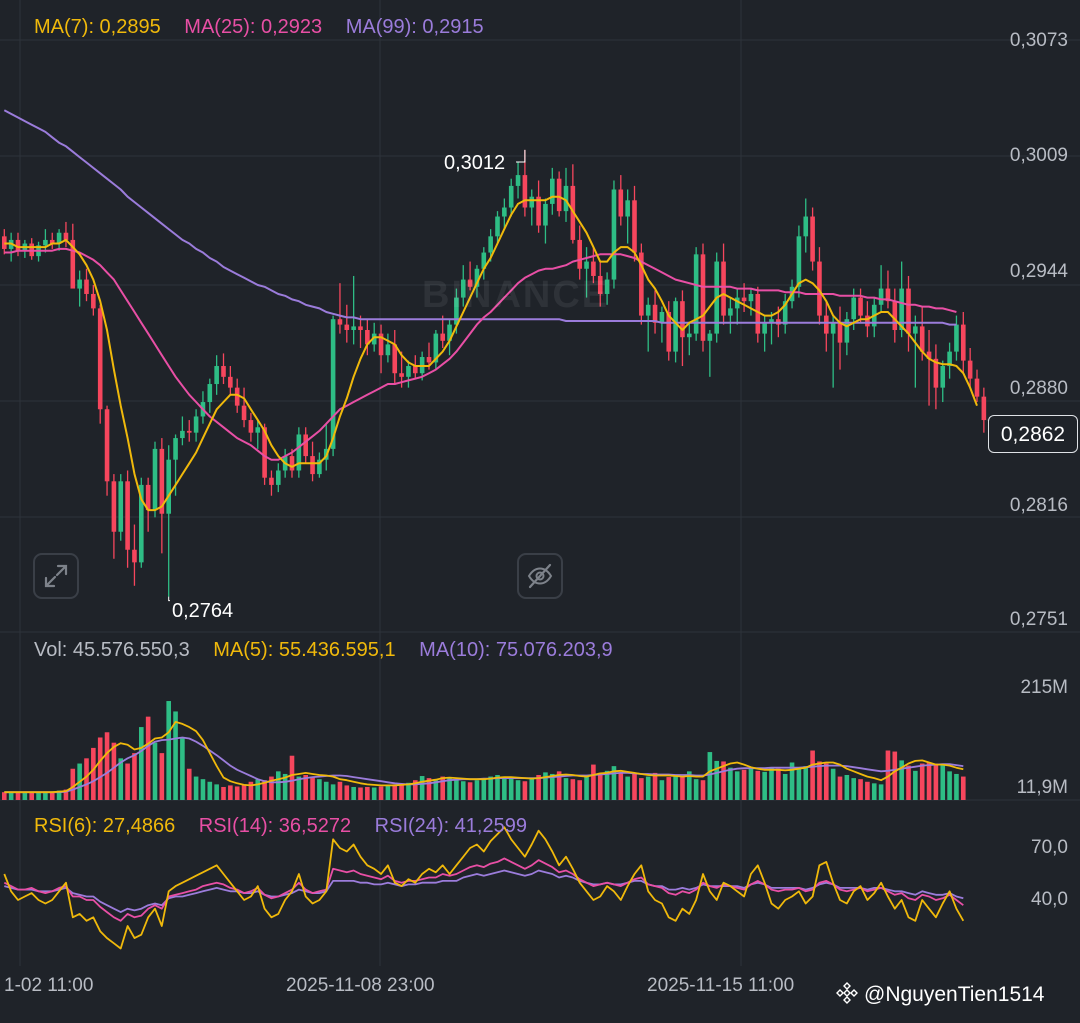  What do you see at coordinates (1042, 787) in the screenshot?
I see `volume-tick: 11,9M` at bounding box center [1042, 787].